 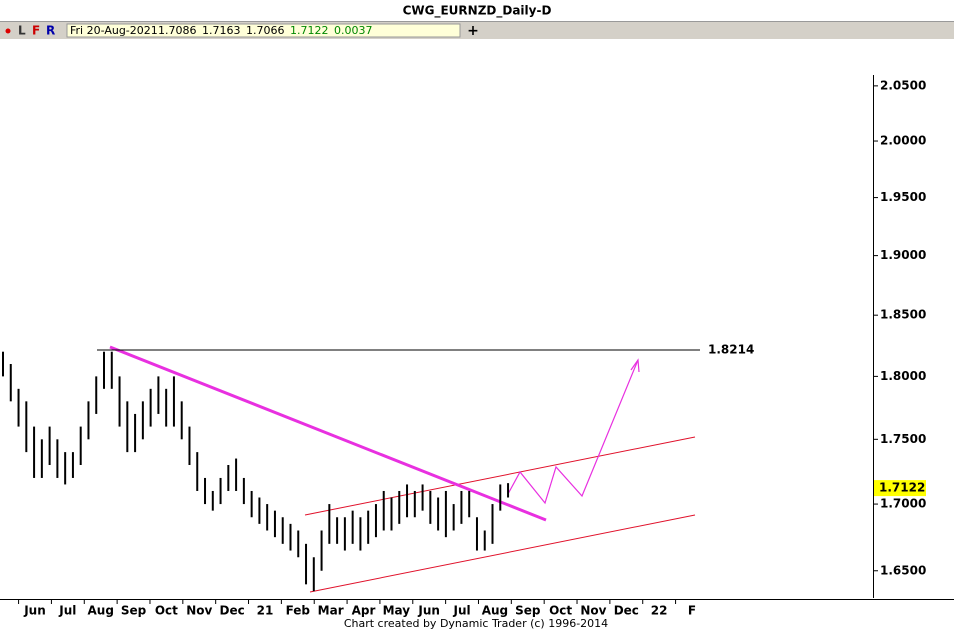 I want to click on projection-arrowhead, so click(x=635, y=365).